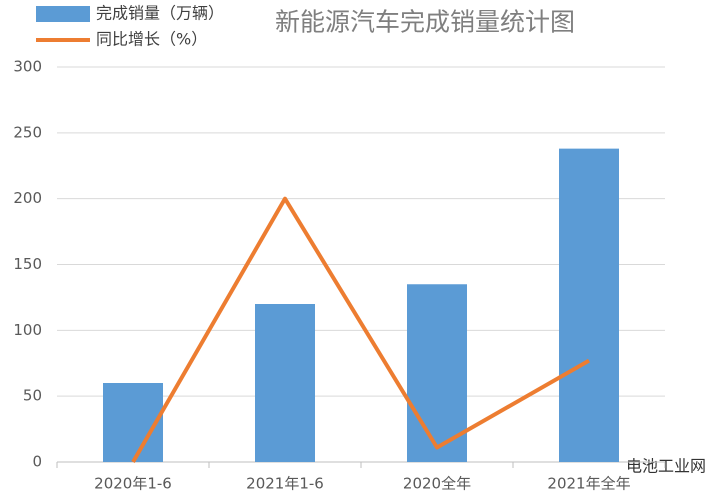 The image size is (723, 503). I want to click on y-tick-label: 150, so click(27, 264).